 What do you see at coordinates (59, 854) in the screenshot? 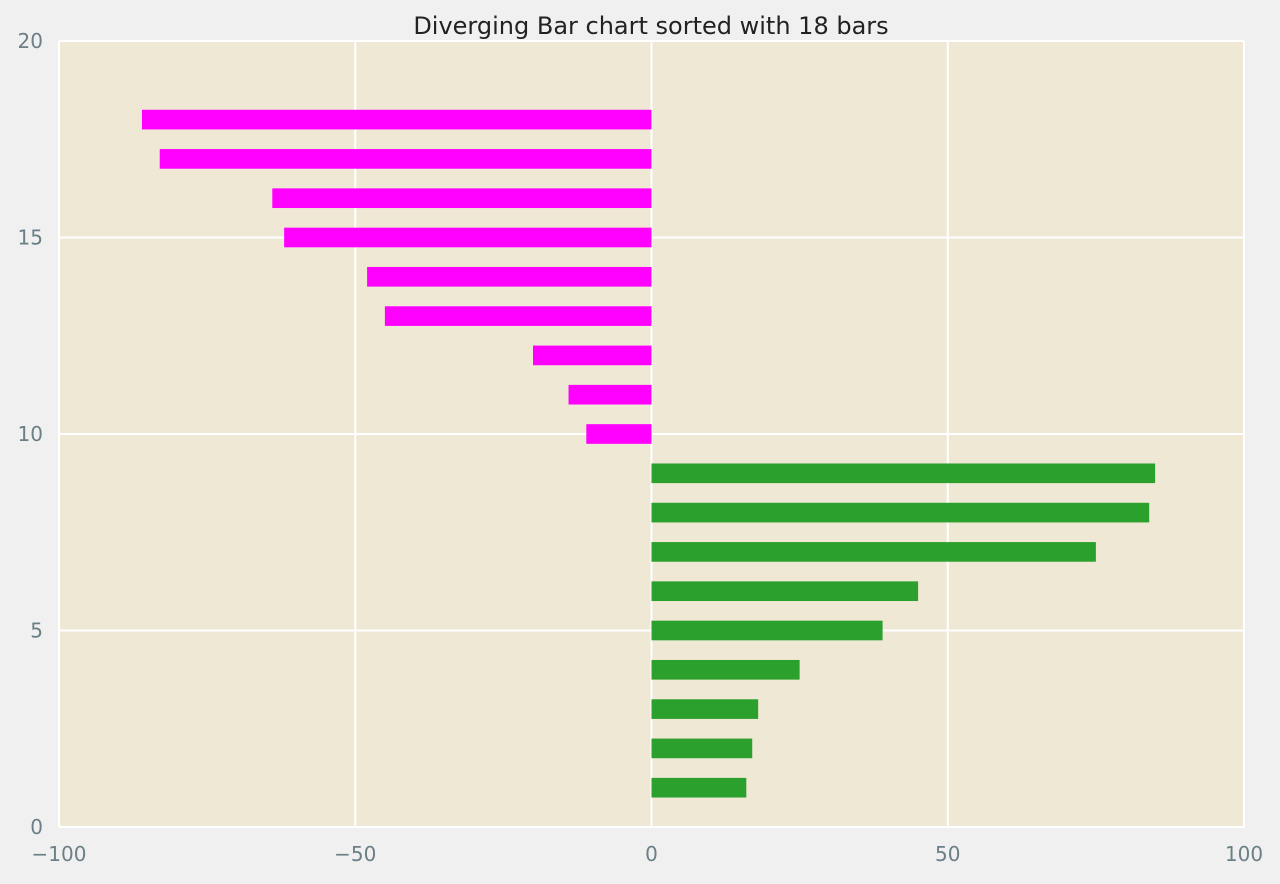
I see `x-tick-label-0: −100` at bounding box center [59, 854].